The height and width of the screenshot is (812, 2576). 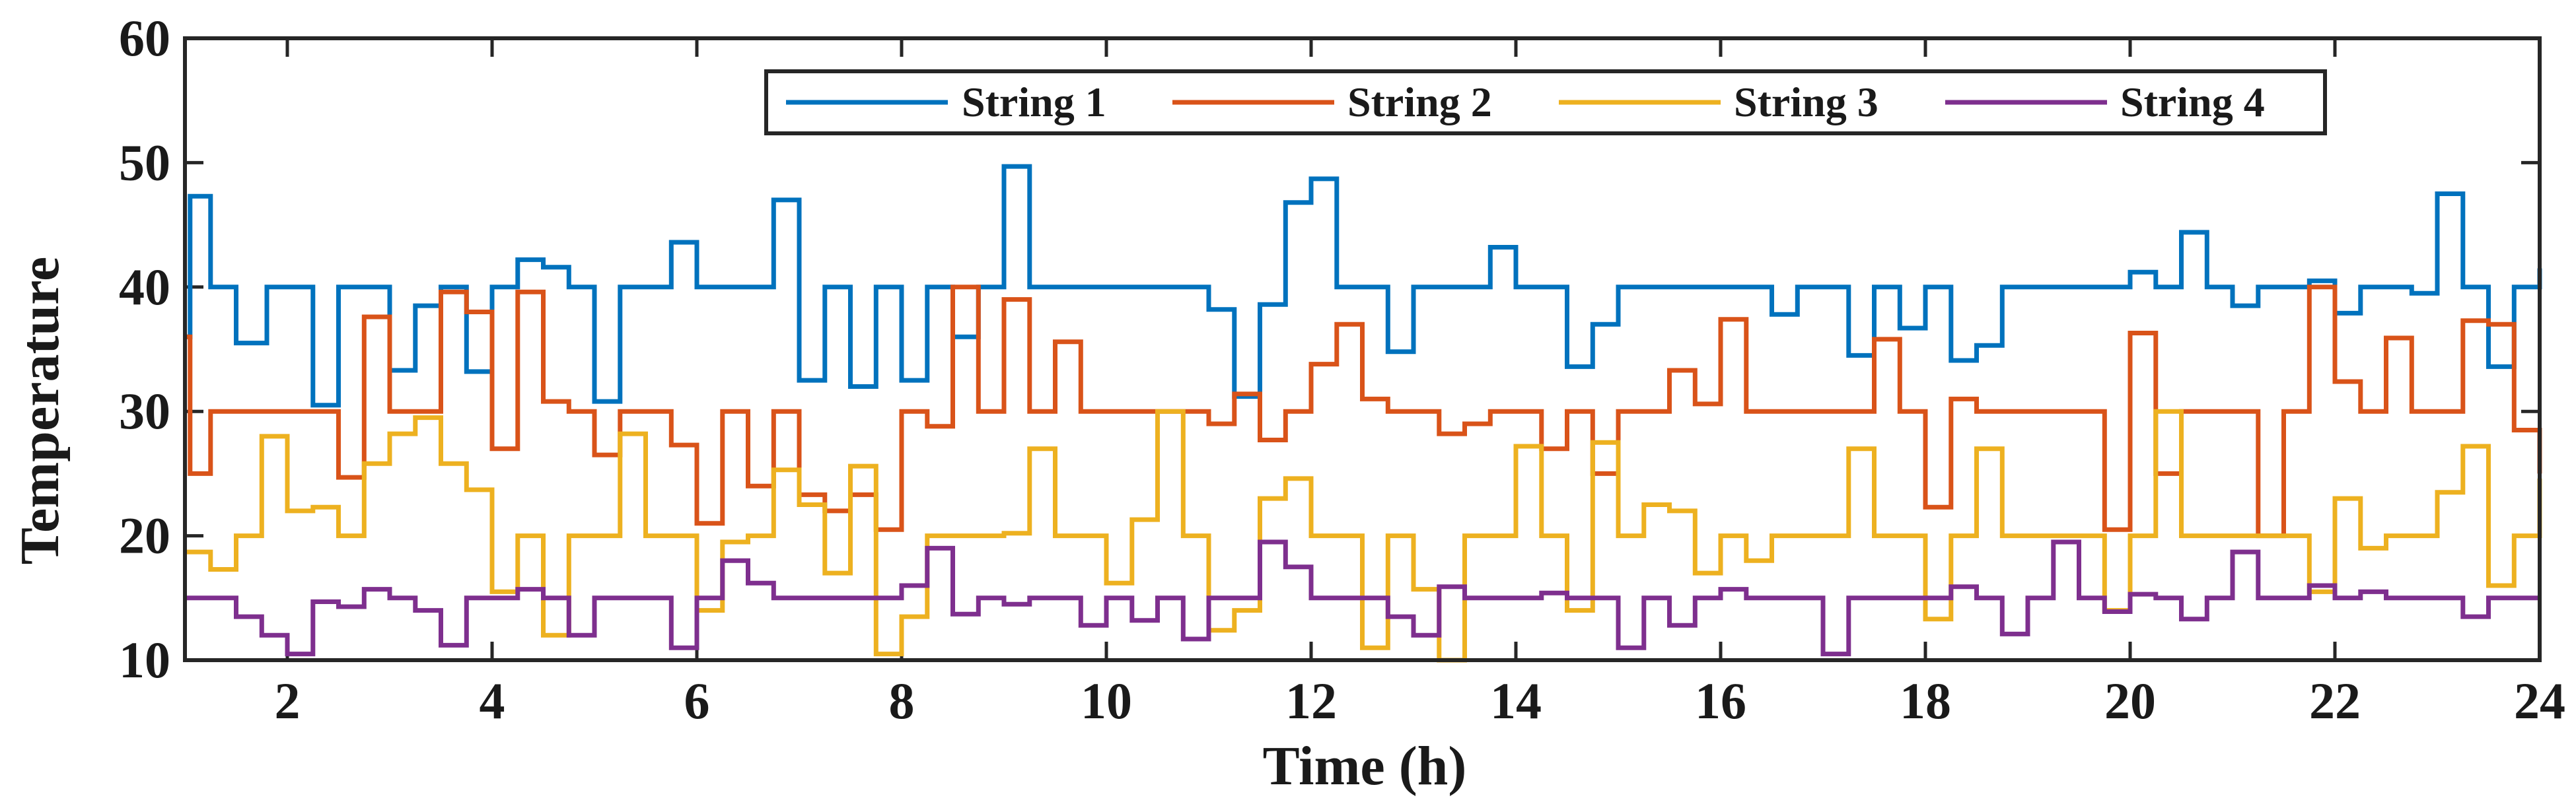 What do you see at coordinates (144, 287) in the screenshot?
I see `y-tick-label: 40` at bounding box center [144, 287].